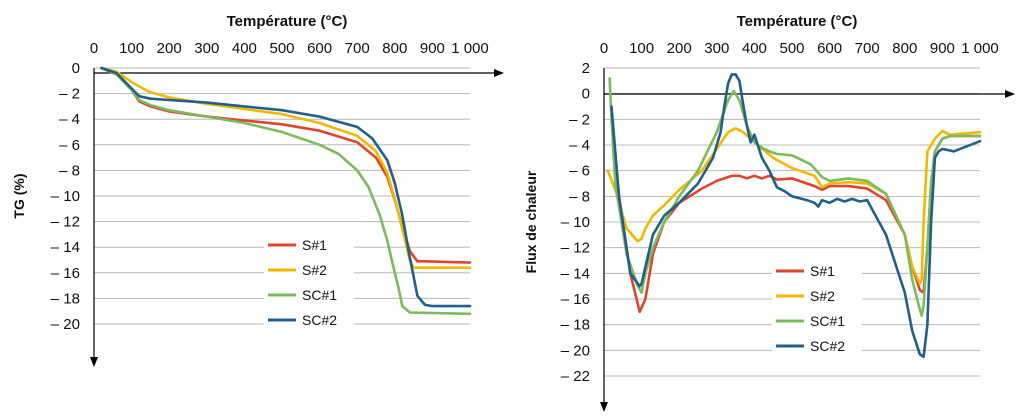 The image size is (1025, 416). Describe the element at coordinates (69, 170) in the screenshot. I see `tg-y-tick-label: – 8` at that location.